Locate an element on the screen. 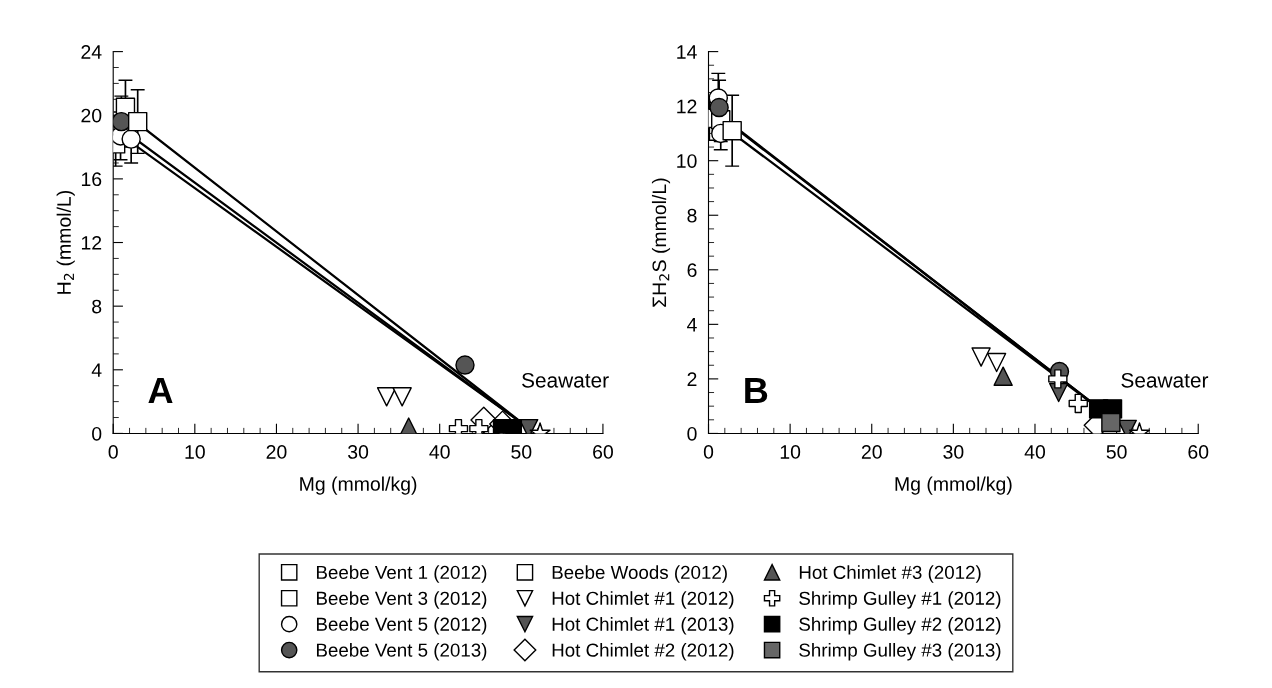  y-tick-label: 20 is located at coordinates (91, 115).